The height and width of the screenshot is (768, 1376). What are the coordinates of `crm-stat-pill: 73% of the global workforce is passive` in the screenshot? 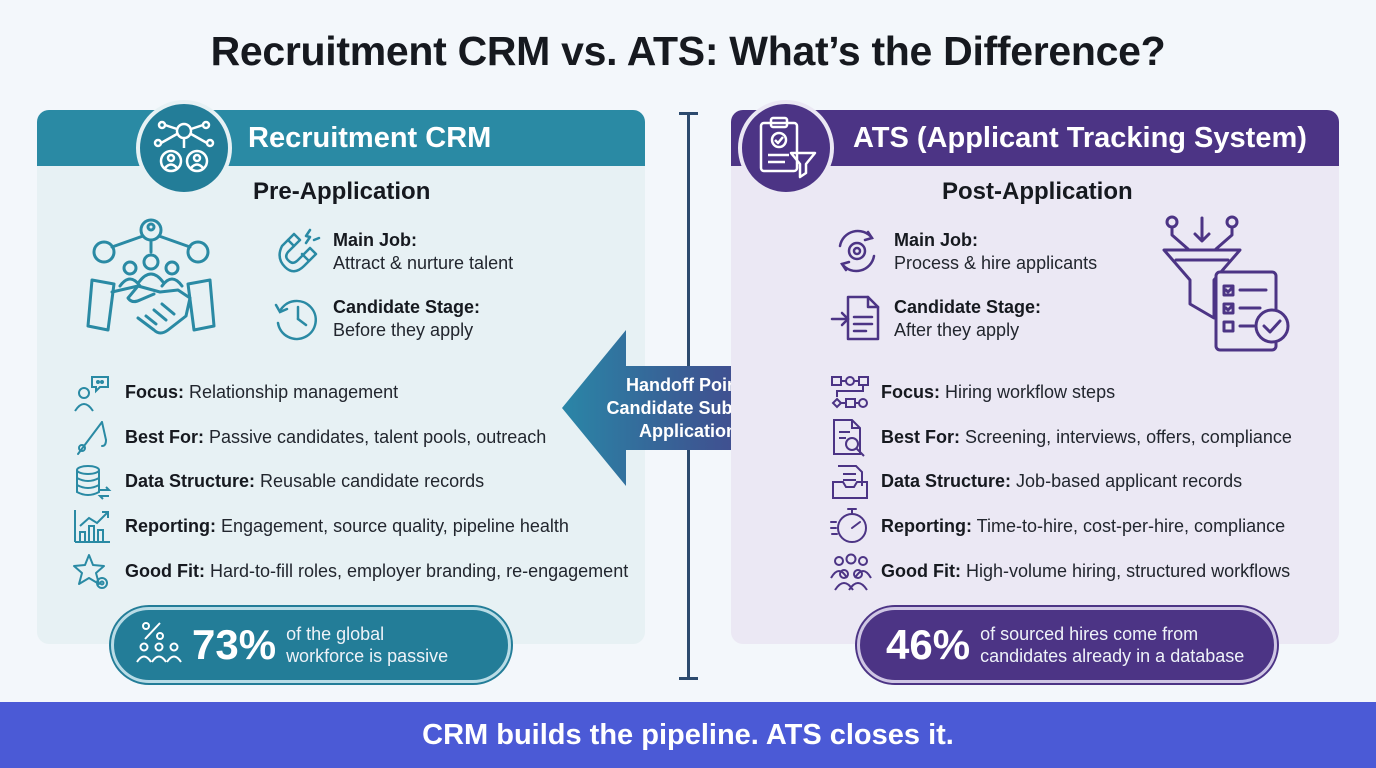 It's located at (311, 645).